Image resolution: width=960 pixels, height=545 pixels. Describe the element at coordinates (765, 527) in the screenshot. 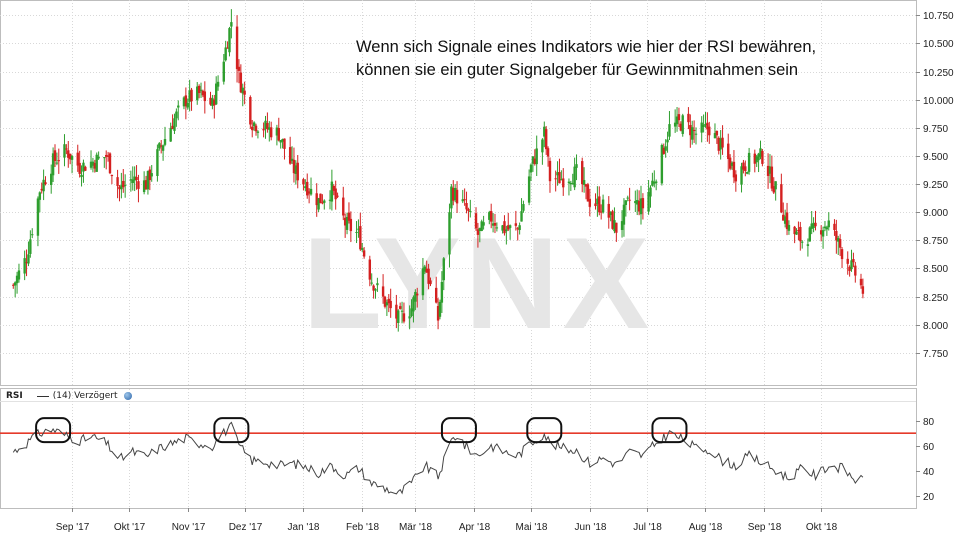

I see `x-tick-label: Sep '18` at that location.